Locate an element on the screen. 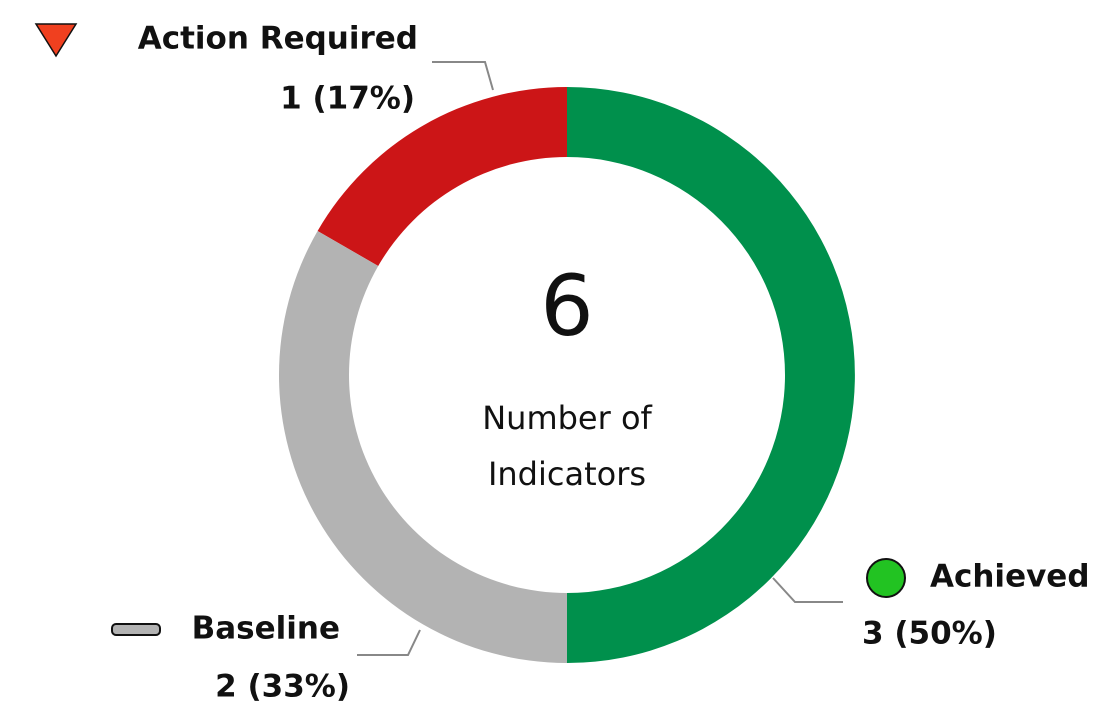 The width and height of the screenshot is (1117, 705). value-label: 3 (50%) is located at coordinates (929, 634).